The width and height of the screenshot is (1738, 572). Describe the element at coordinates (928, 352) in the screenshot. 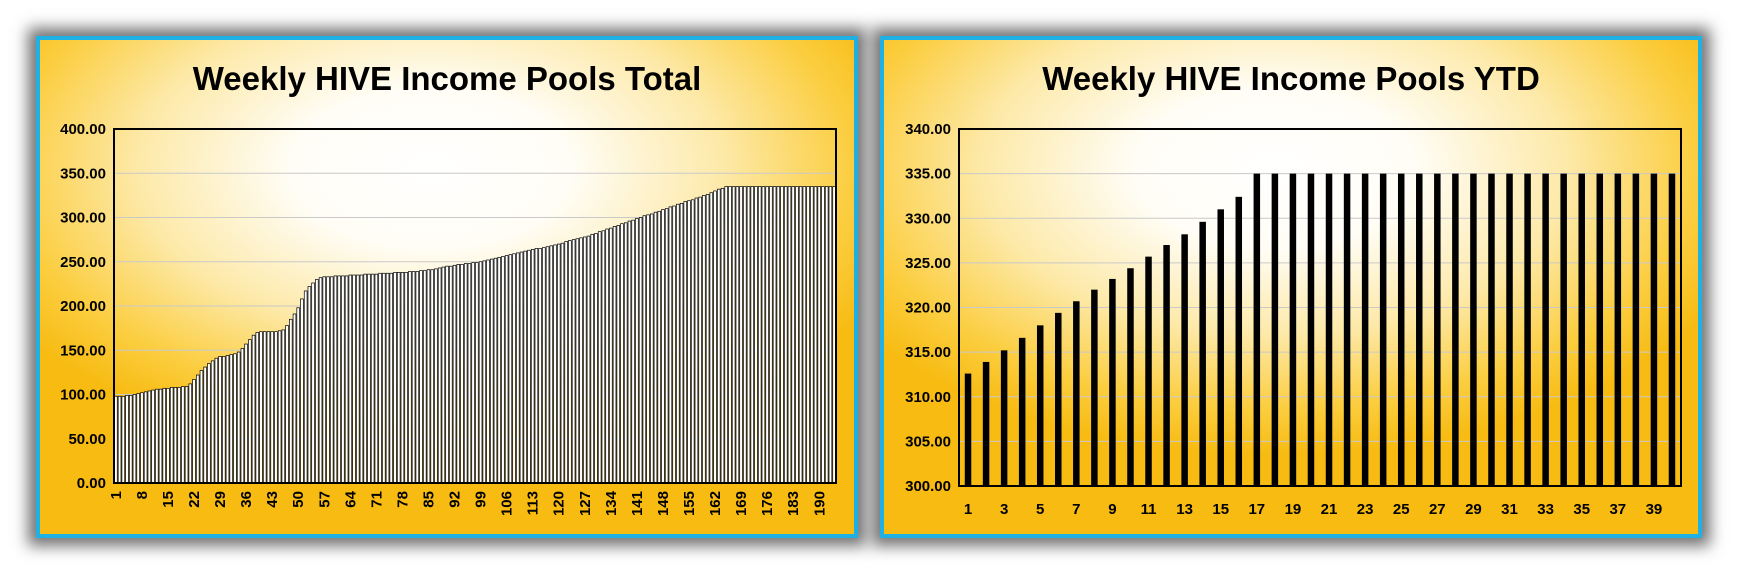

I see `y-tick-label: 315.00` at that location.